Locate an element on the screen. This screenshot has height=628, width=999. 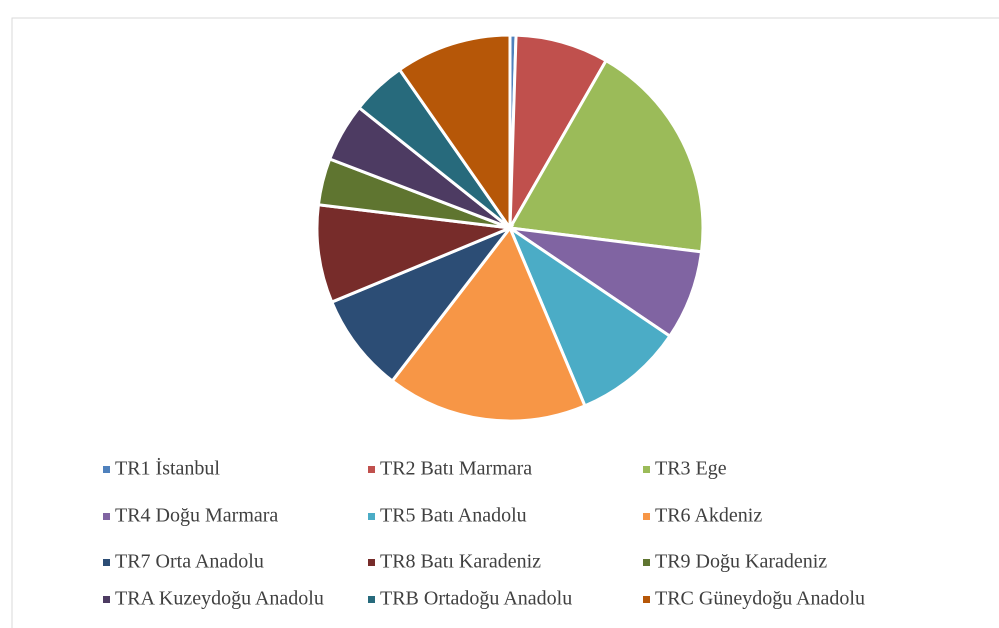
legend-label: TR2 Batı Marmara is located at coordinates (456, 469).